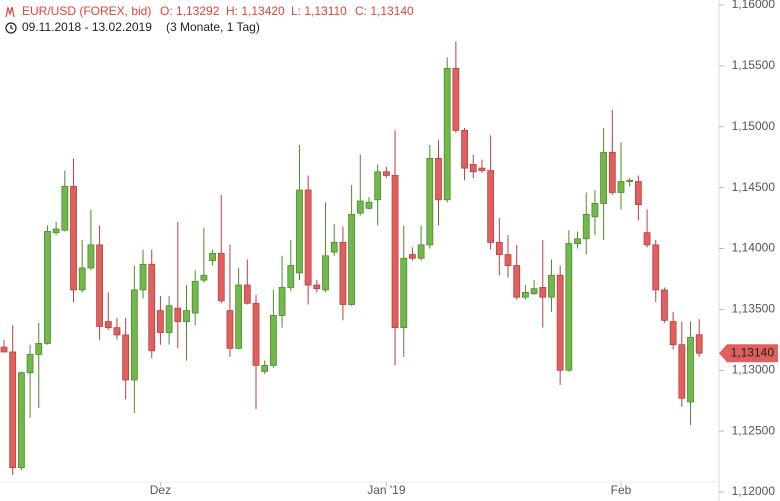  What do you see at coordinates (754, 309) in the screenshot?
I see `y-tick-label: 1,13500` at bounding box center [754, 309].